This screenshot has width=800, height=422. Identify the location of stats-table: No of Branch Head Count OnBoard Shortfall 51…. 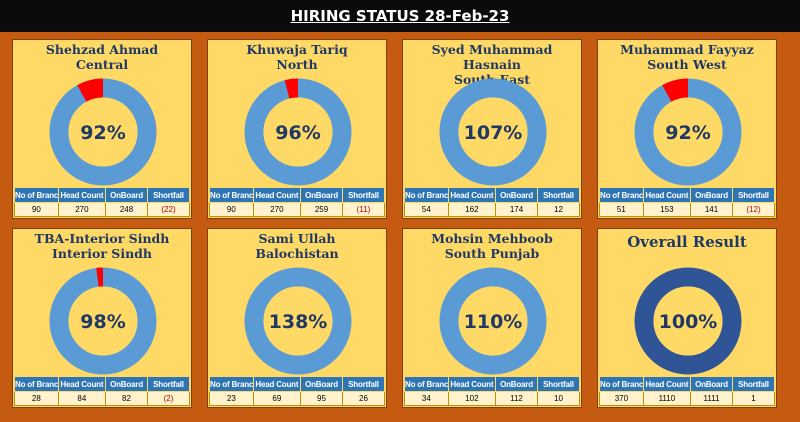
(687, 202).